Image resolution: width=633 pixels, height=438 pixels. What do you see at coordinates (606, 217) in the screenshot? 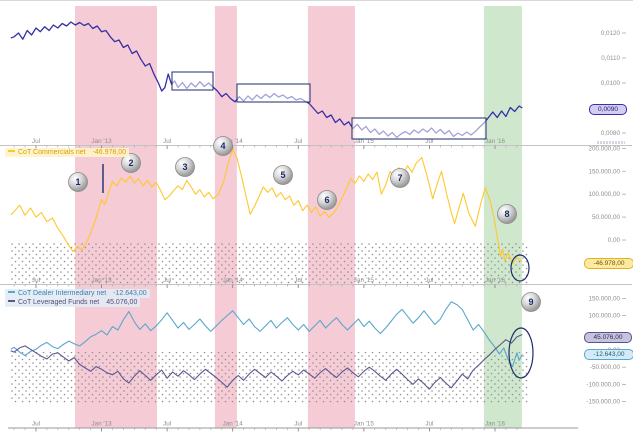
I see `y-axis-label: 50.000,00` at bounding box center [606, 217].